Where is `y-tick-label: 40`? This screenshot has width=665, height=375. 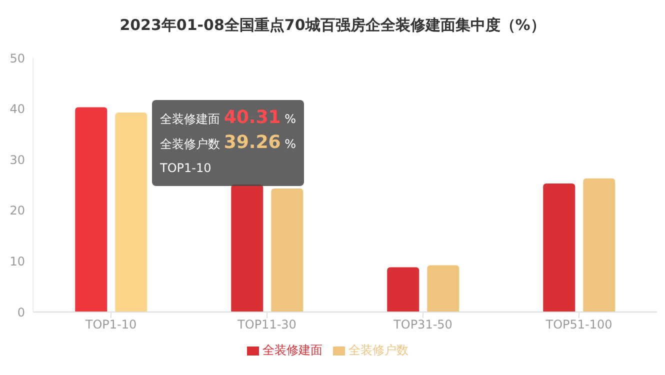 y-tick-label: 40 is located at coordinates (17, 109).